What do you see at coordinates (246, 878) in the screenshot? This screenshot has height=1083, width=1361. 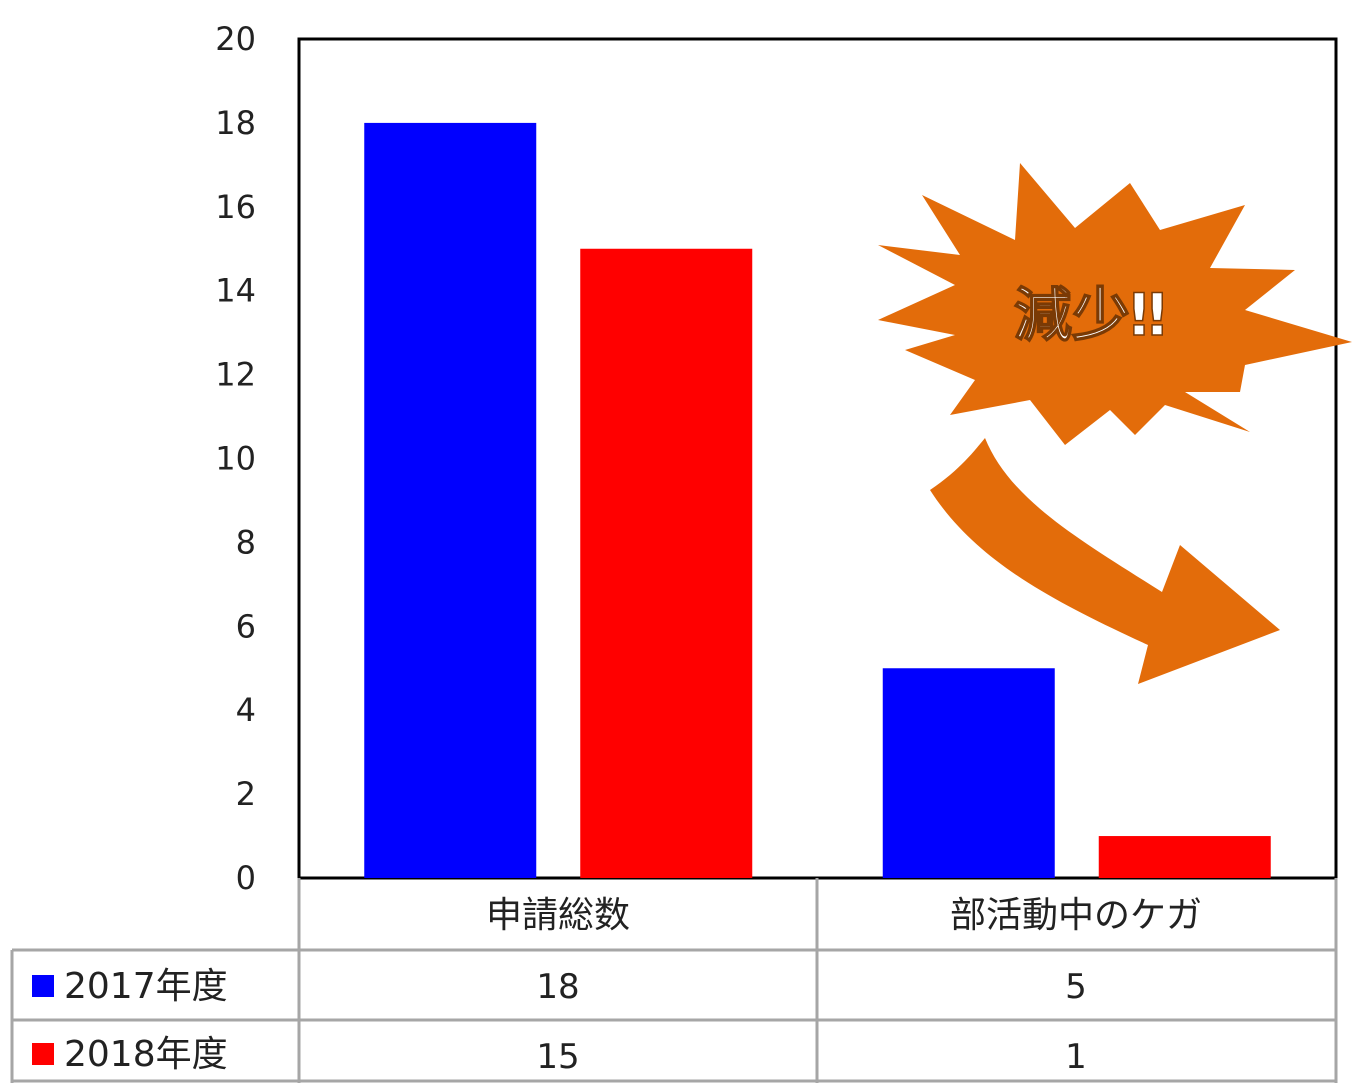 I see `y-tick-label-0: 0` at bounding box center [246, 878].